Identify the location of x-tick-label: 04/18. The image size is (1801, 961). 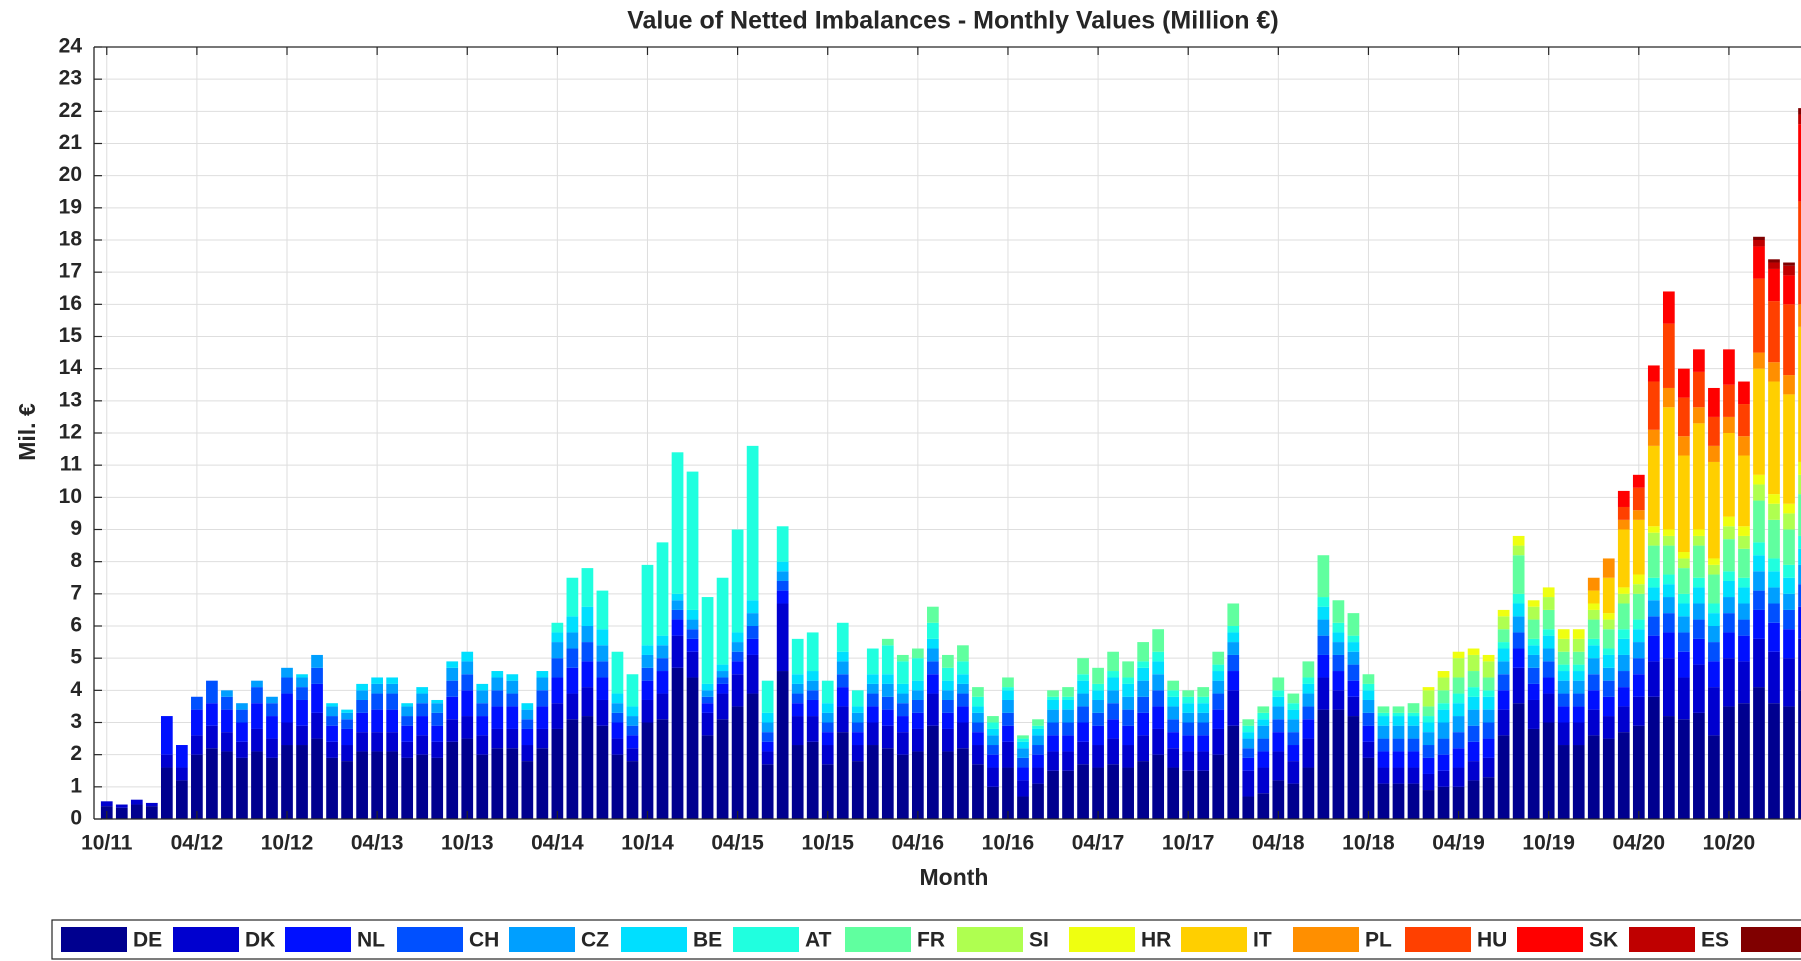
(1278, 843).